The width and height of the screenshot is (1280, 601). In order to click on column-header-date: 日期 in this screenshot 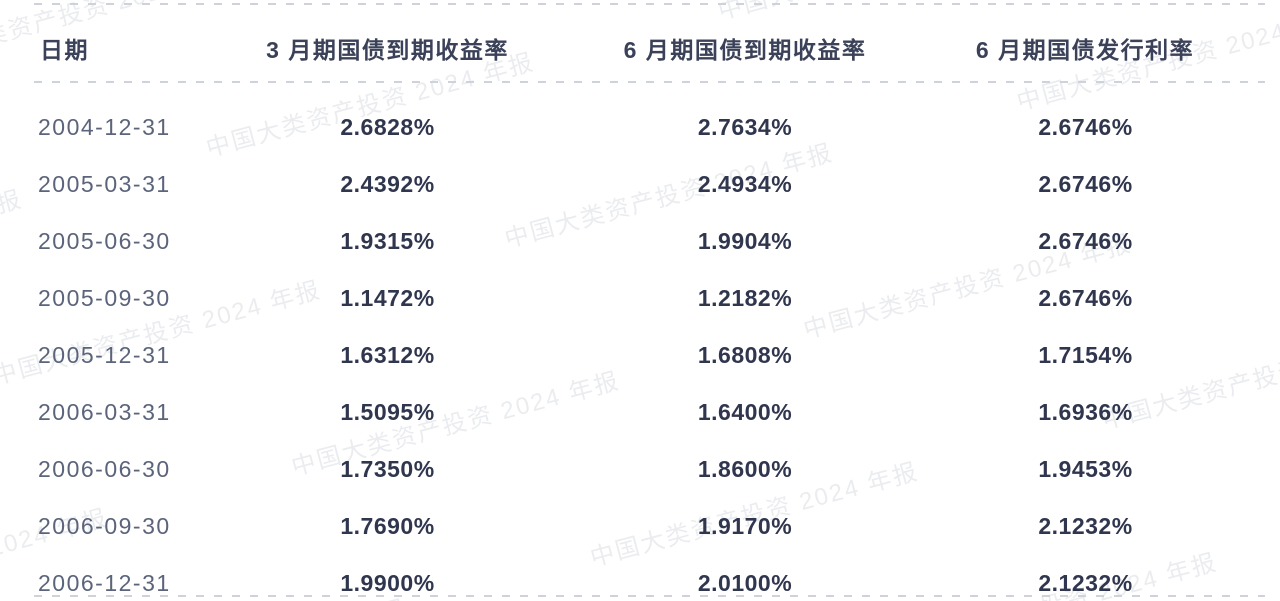, I will do `click(64, 50)`.